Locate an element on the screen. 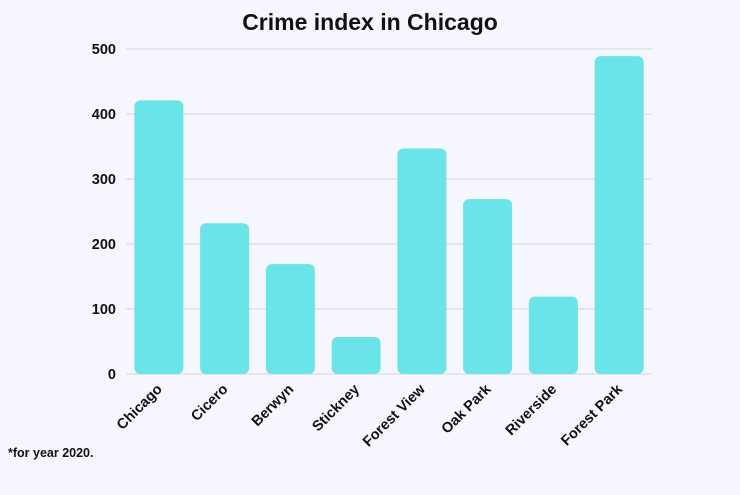  y-tick-label: 300 is located at coordinates (104, 180).